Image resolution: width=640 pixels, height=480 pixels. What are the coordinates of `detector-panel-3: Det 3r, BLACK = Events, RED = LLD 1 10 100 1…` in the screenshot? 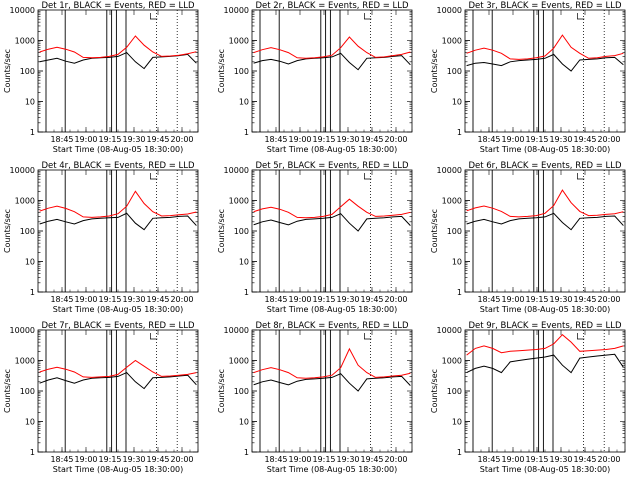 It's located at (528, 77).